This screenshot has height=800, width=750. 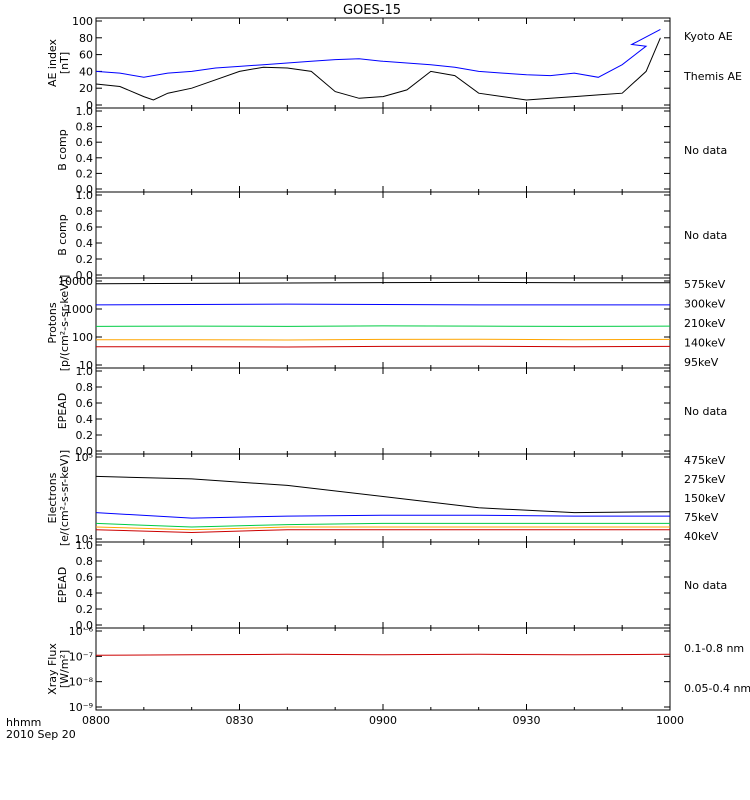 I want to click on y-axis-unit-label: [e/(cm²-s-sr-keV)], so click(x=64, y=498).